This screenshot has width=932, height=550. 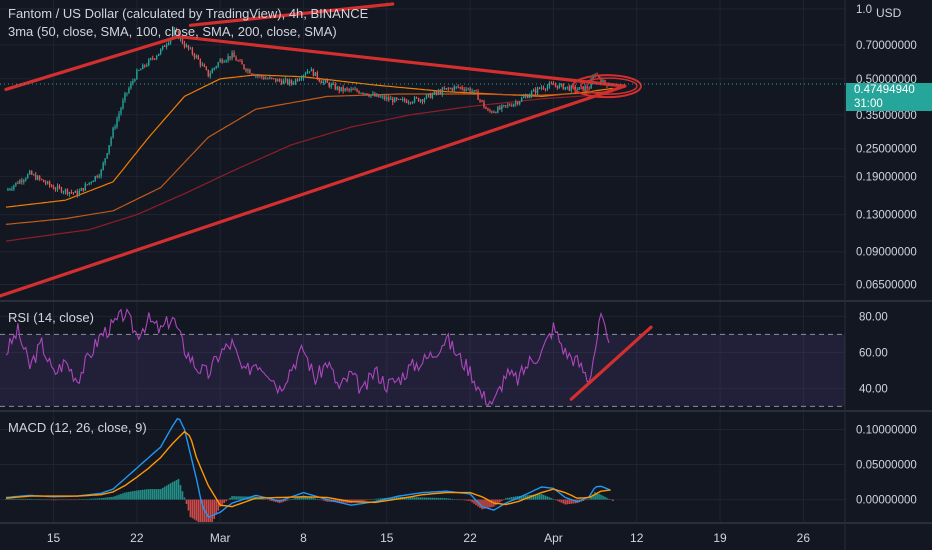 I want to click on price-axis-tick-label: 0.35000000, so click(x=886, y=116).